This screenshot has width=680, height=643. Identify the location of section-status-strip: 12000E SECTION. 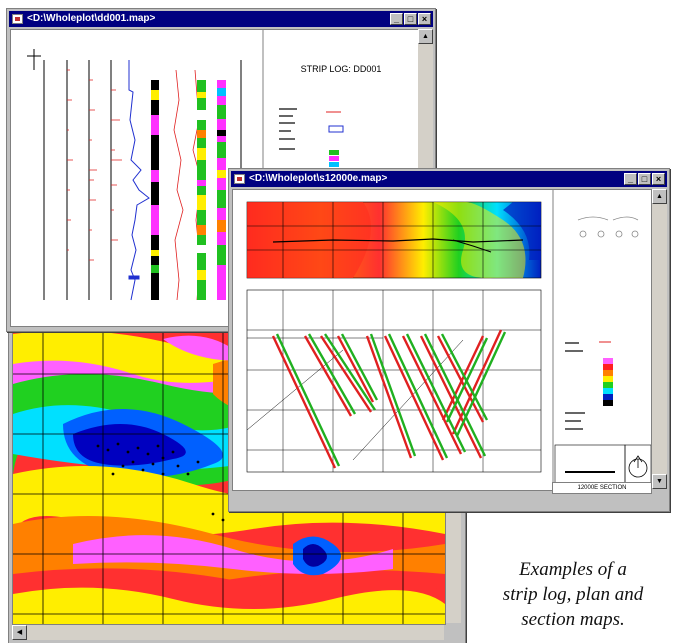
(602, 488).